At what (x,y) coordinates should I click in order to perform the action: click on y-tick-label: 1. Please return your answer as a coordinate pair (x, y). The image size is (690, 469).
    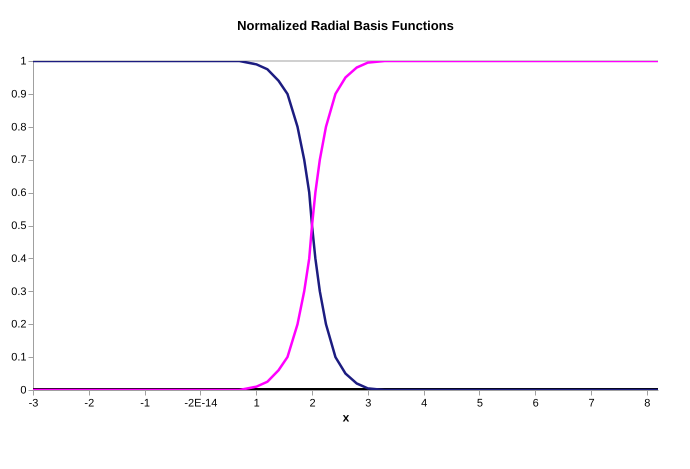
    Looking at the image, I should click on (23, 62).